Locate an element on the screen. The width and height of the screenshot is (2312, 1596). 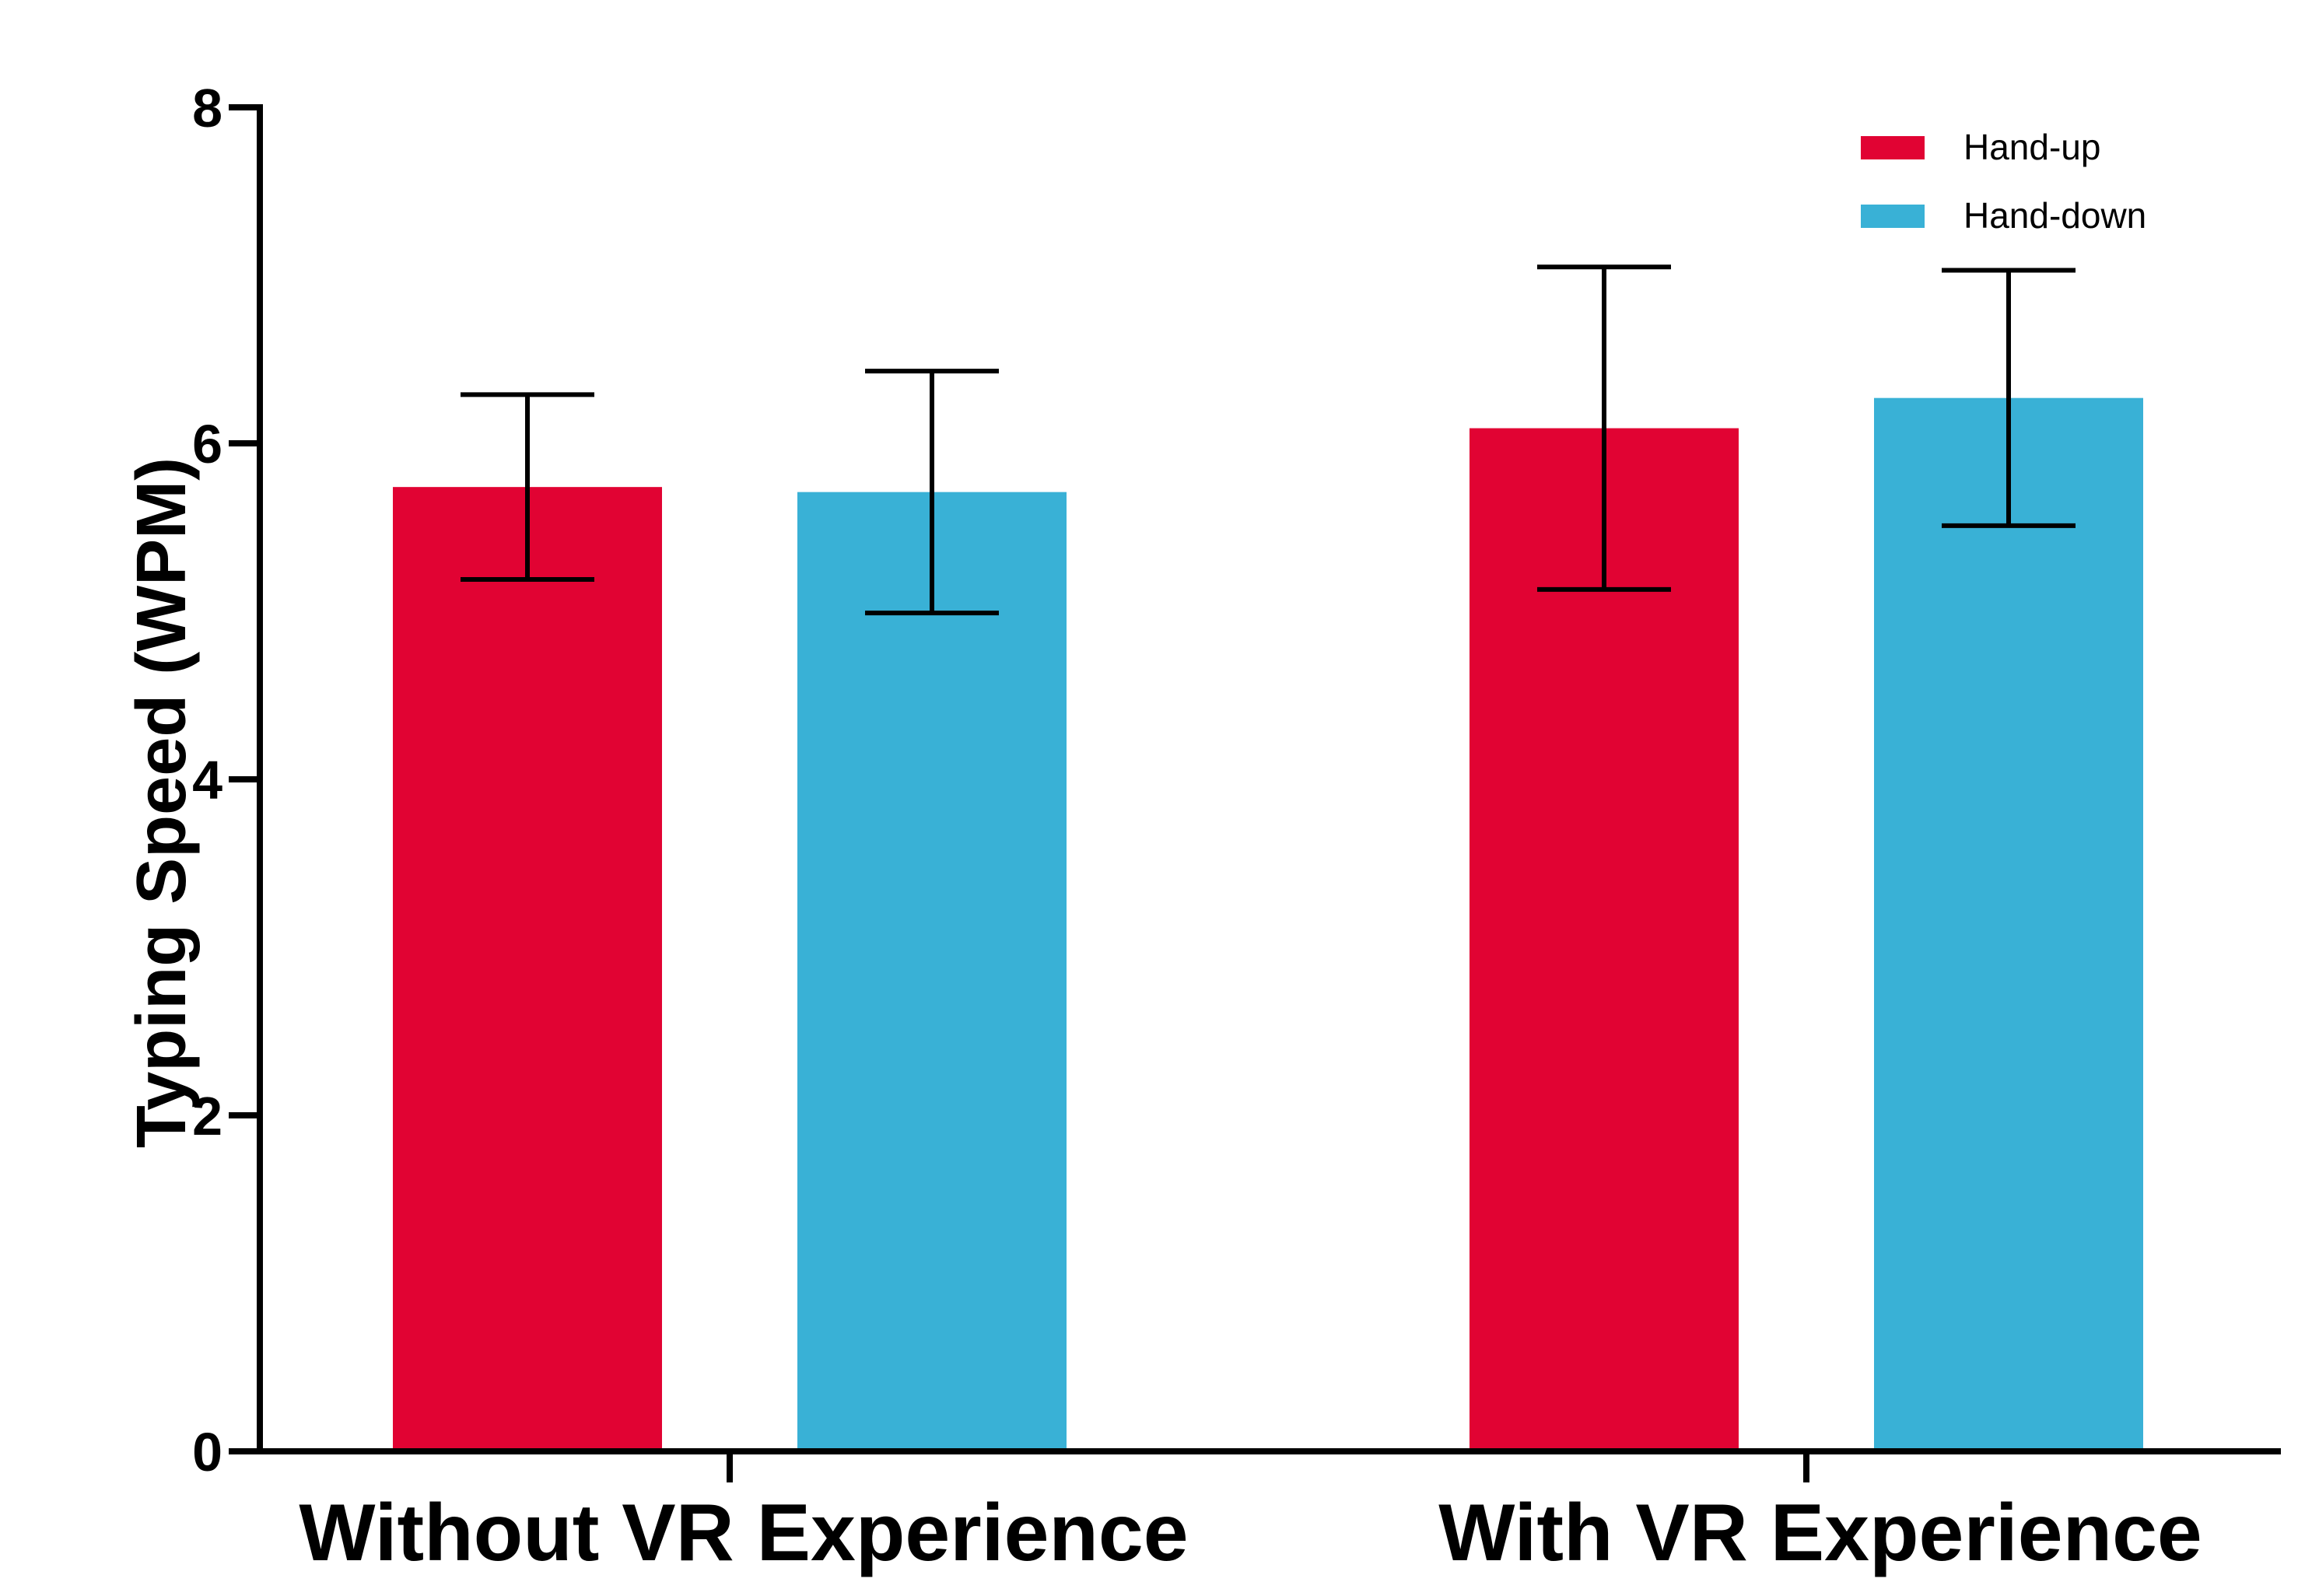
y-tick-label: 2 is located at coordinates (207, 1116).